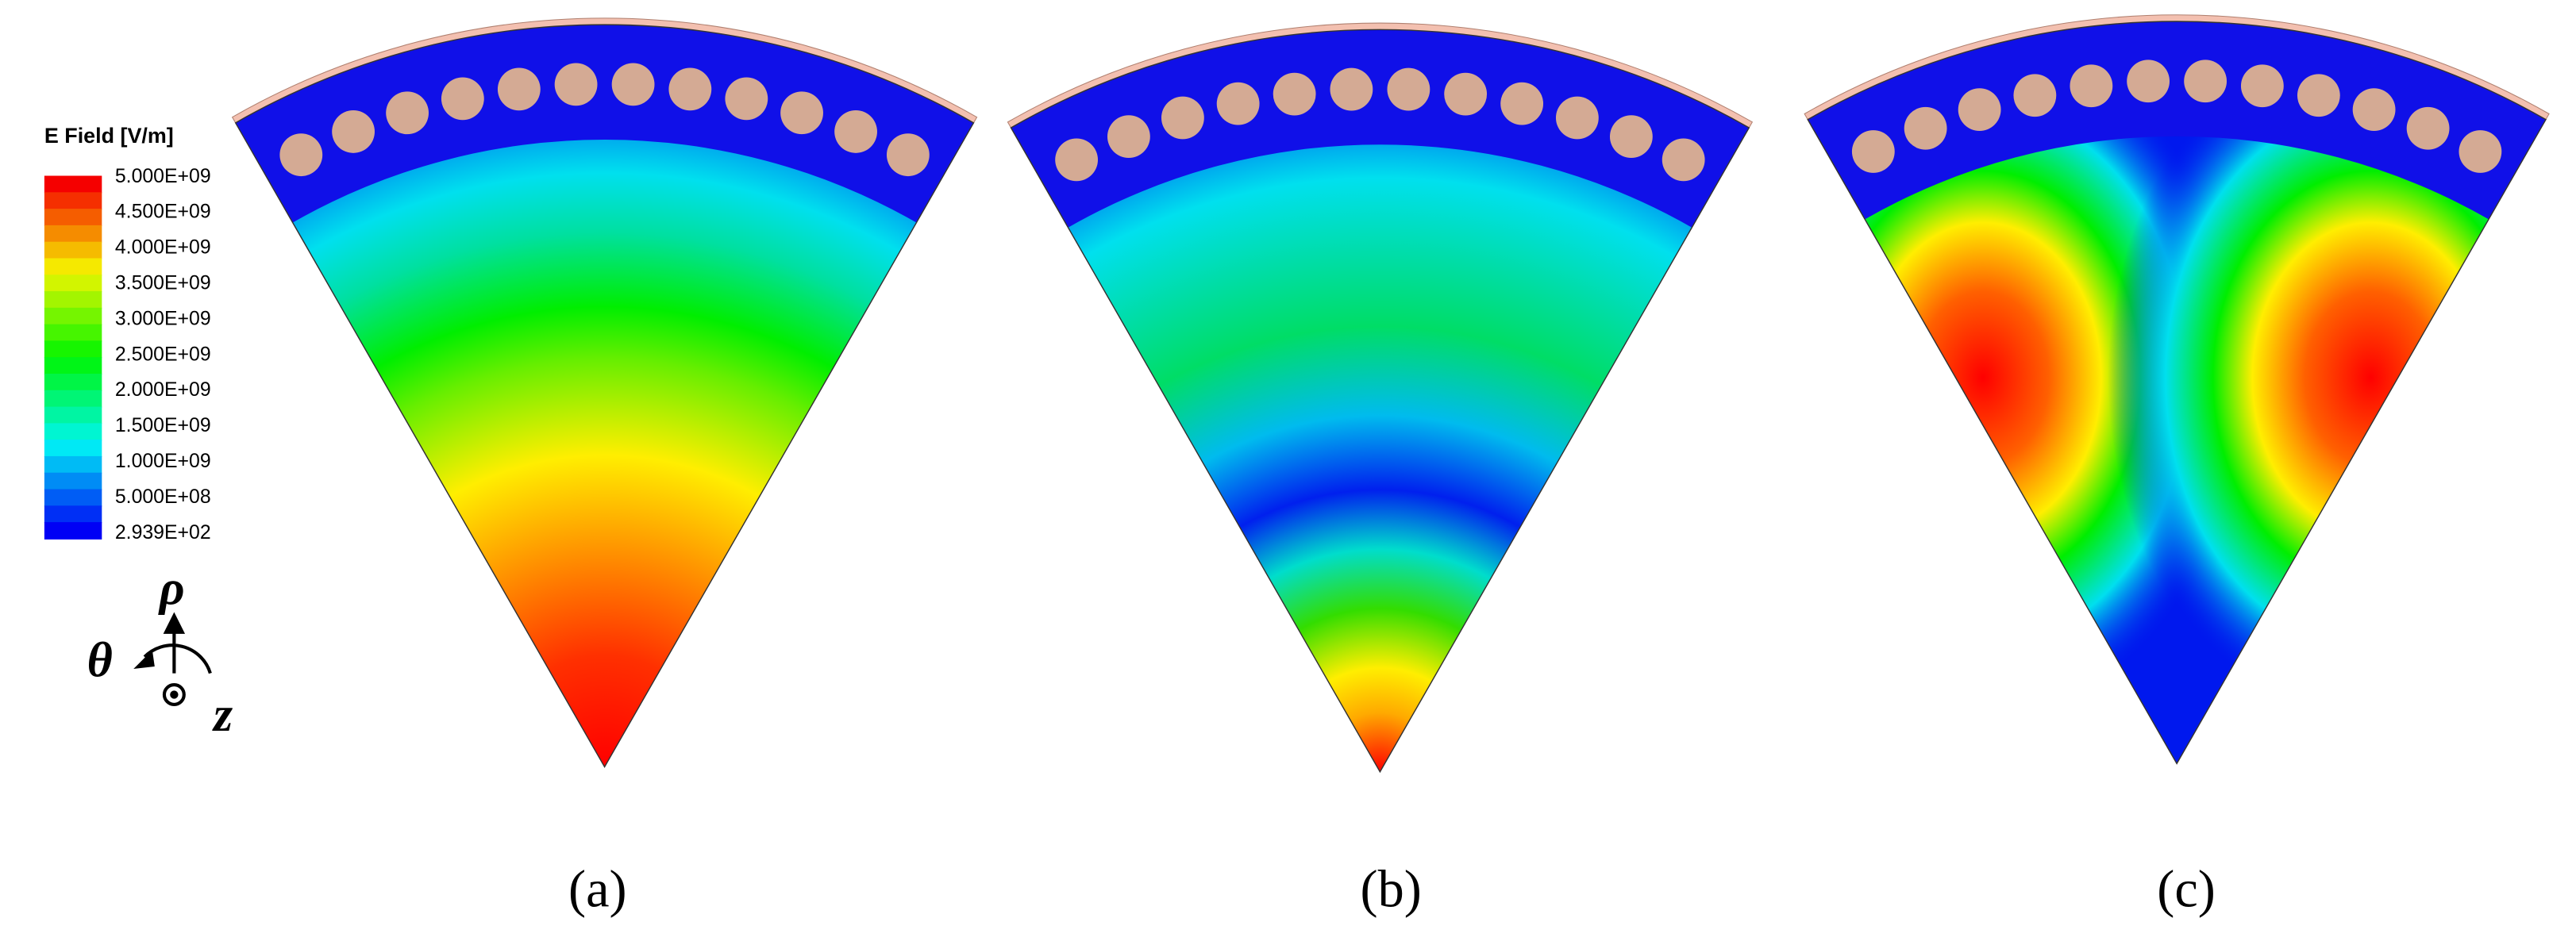 The width and height of the screenshot is (2576, 941). Describe the element at coordinates (100, 661) in the screenshot. I see `theta-symbol: θ` at that location.